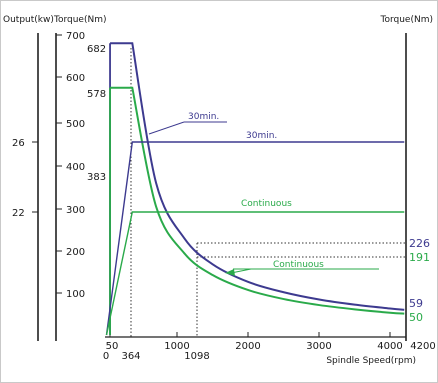 This screenshot has width=438, height=383. I want to click on torque-tick: 700, so click(75, 36).